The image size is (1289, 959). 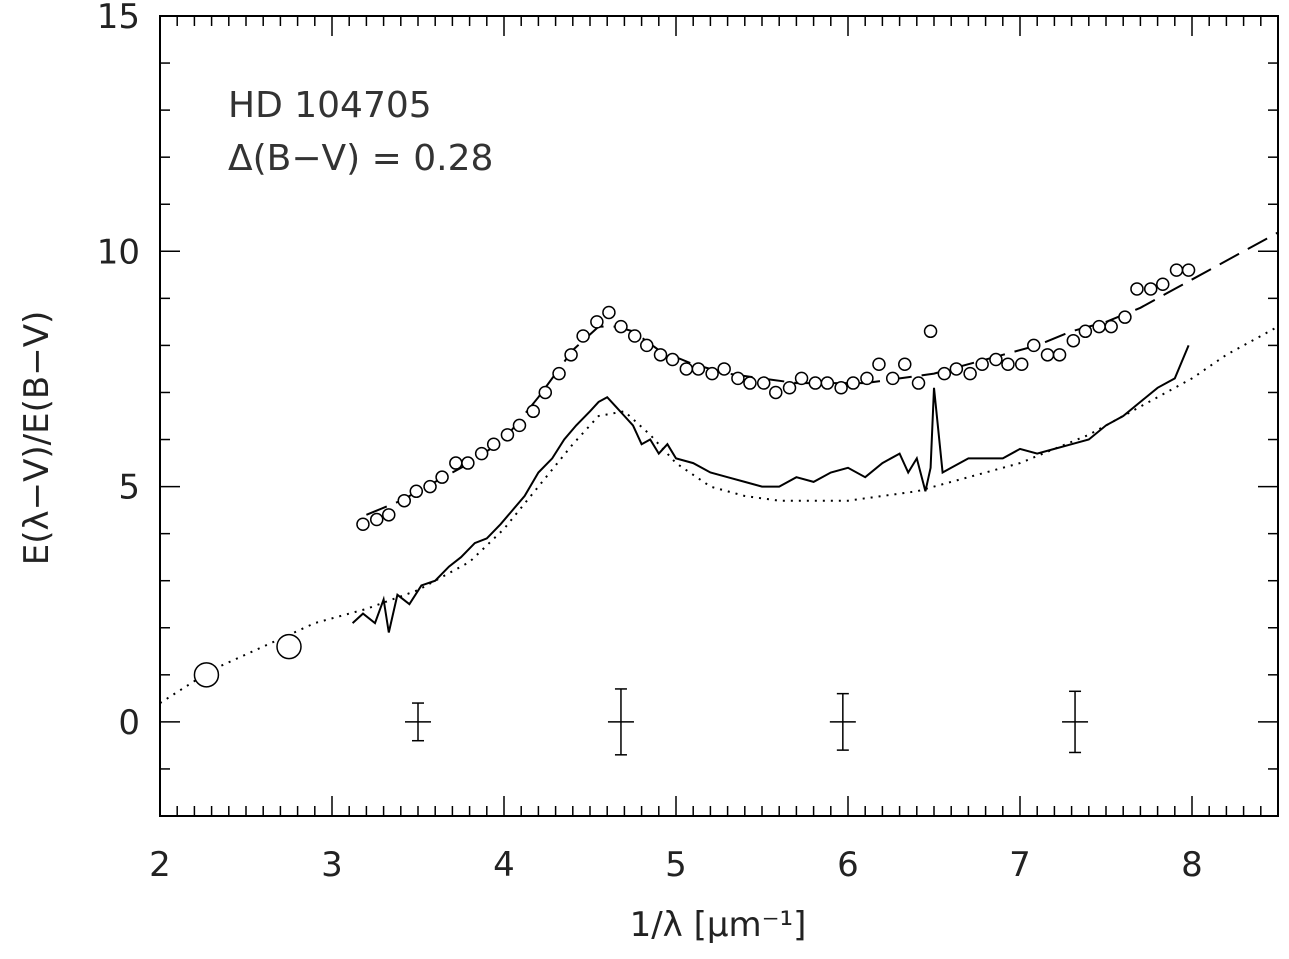 What do you see at coordinates (118, 252) in the screenshot?
I see `y-tick-label: 10` at bounding box center [118, 252].